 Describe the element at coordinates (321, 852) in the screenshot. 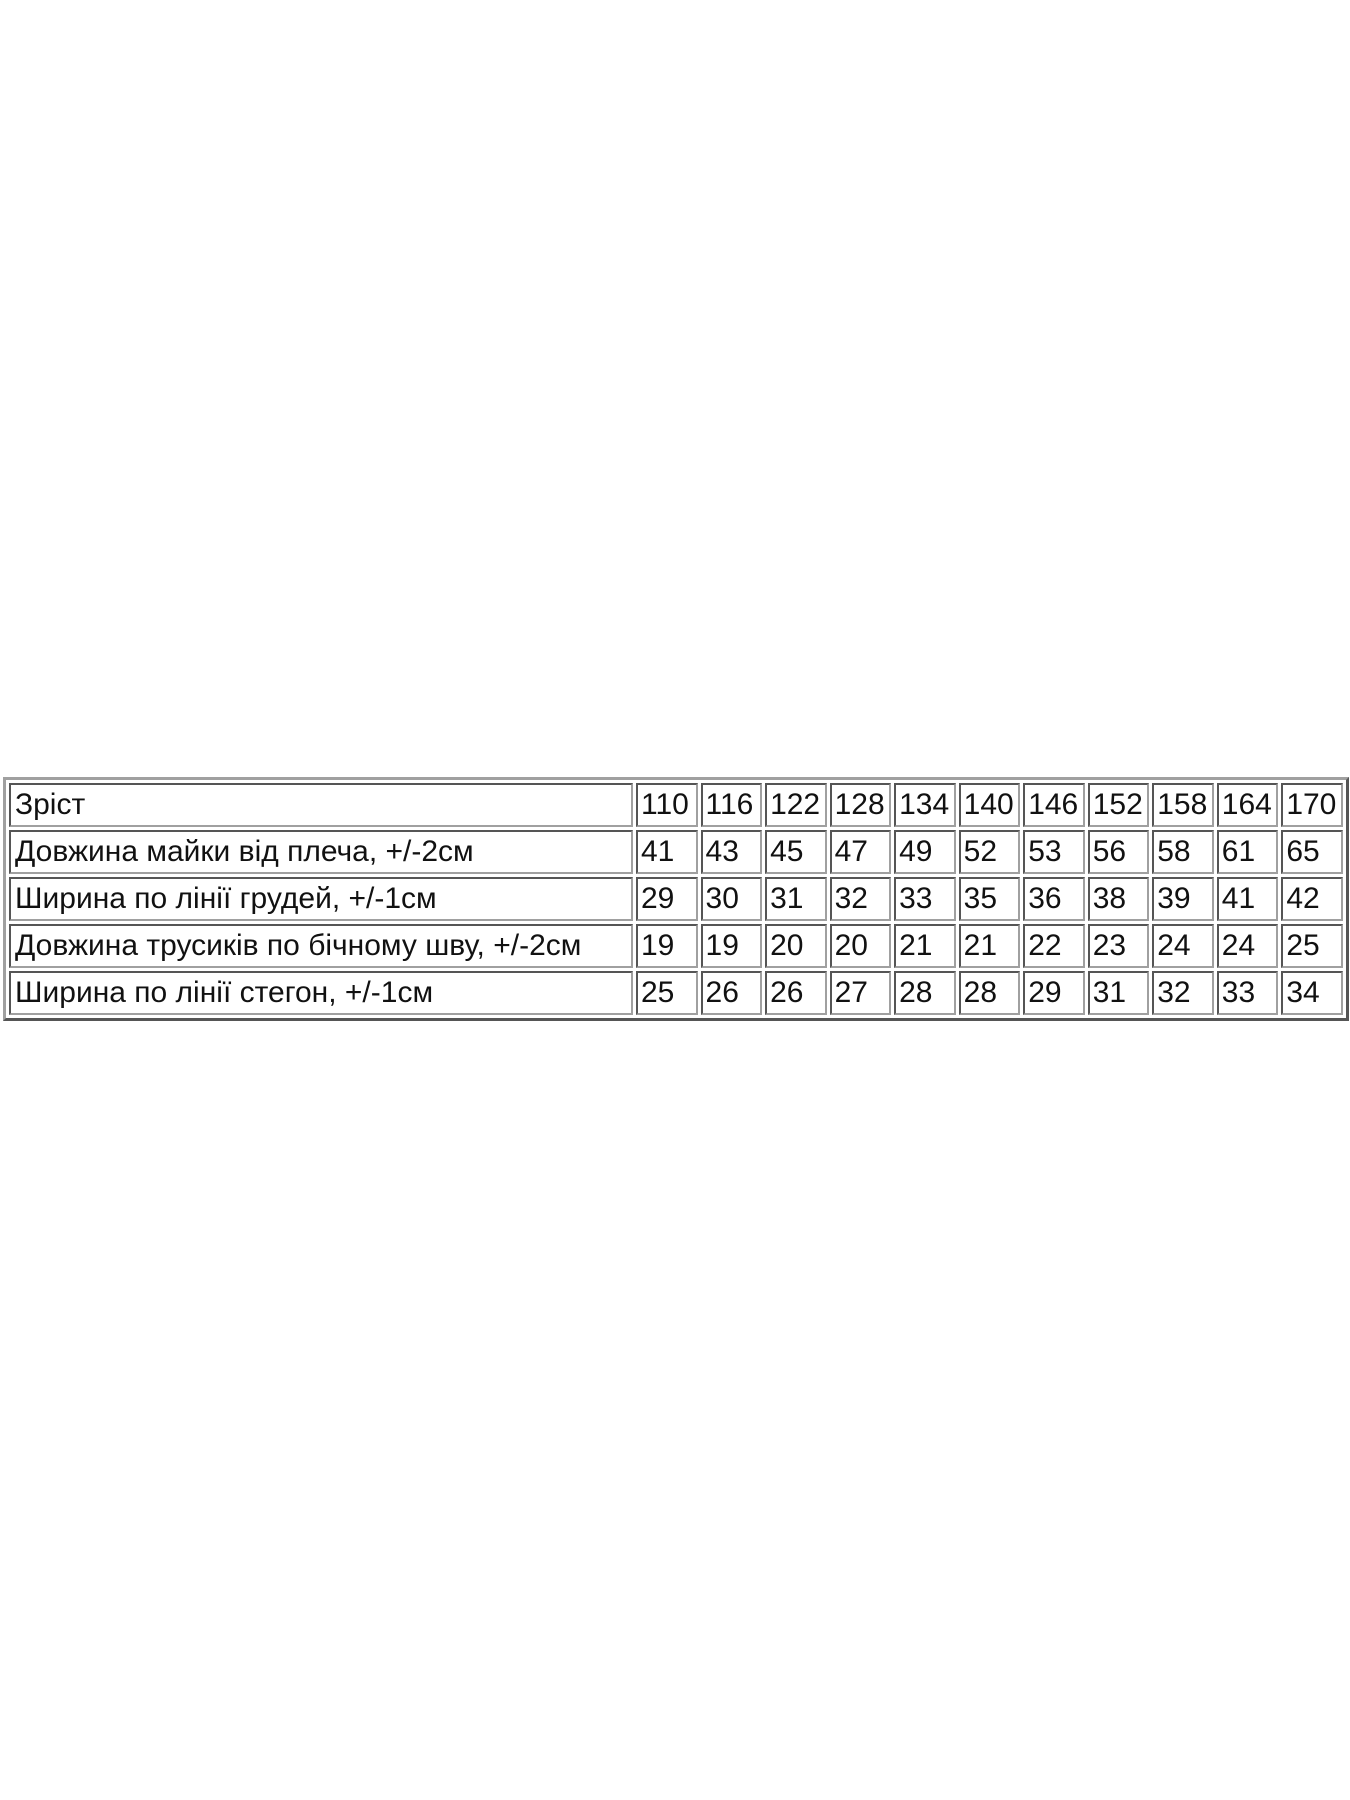

I see `row-label: Довжина майки від плеча, +/-2см` at that location.